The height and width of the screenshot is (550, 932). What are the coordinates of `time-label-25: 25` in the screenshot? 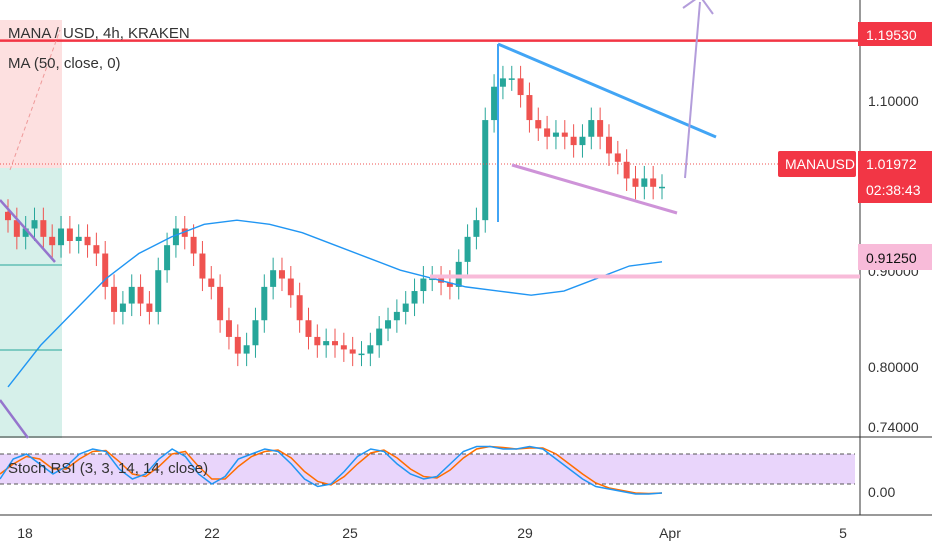 It's located at (350, 533).